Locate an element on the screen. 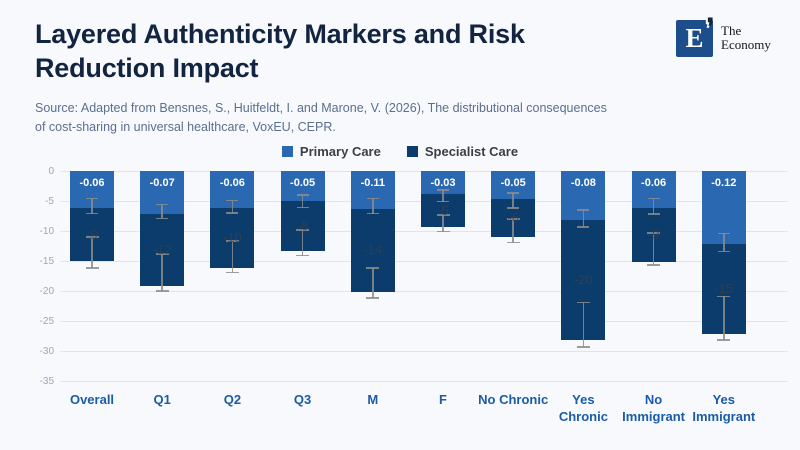 This screenshot has height=450, width=800. x-axis-label-q1: Q1 is located at coordinates (162, 399).